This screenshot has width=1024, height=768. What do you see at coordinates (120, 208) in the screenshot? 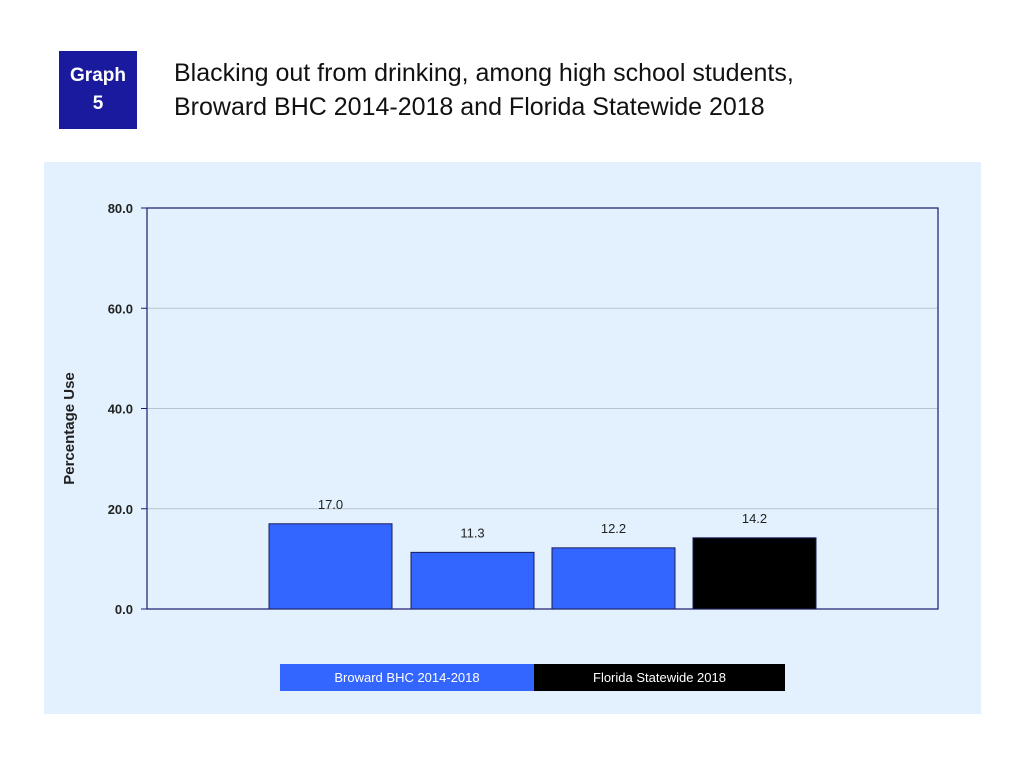
I see `y-tick-label: 80.0` at bounding box center [120, 208].